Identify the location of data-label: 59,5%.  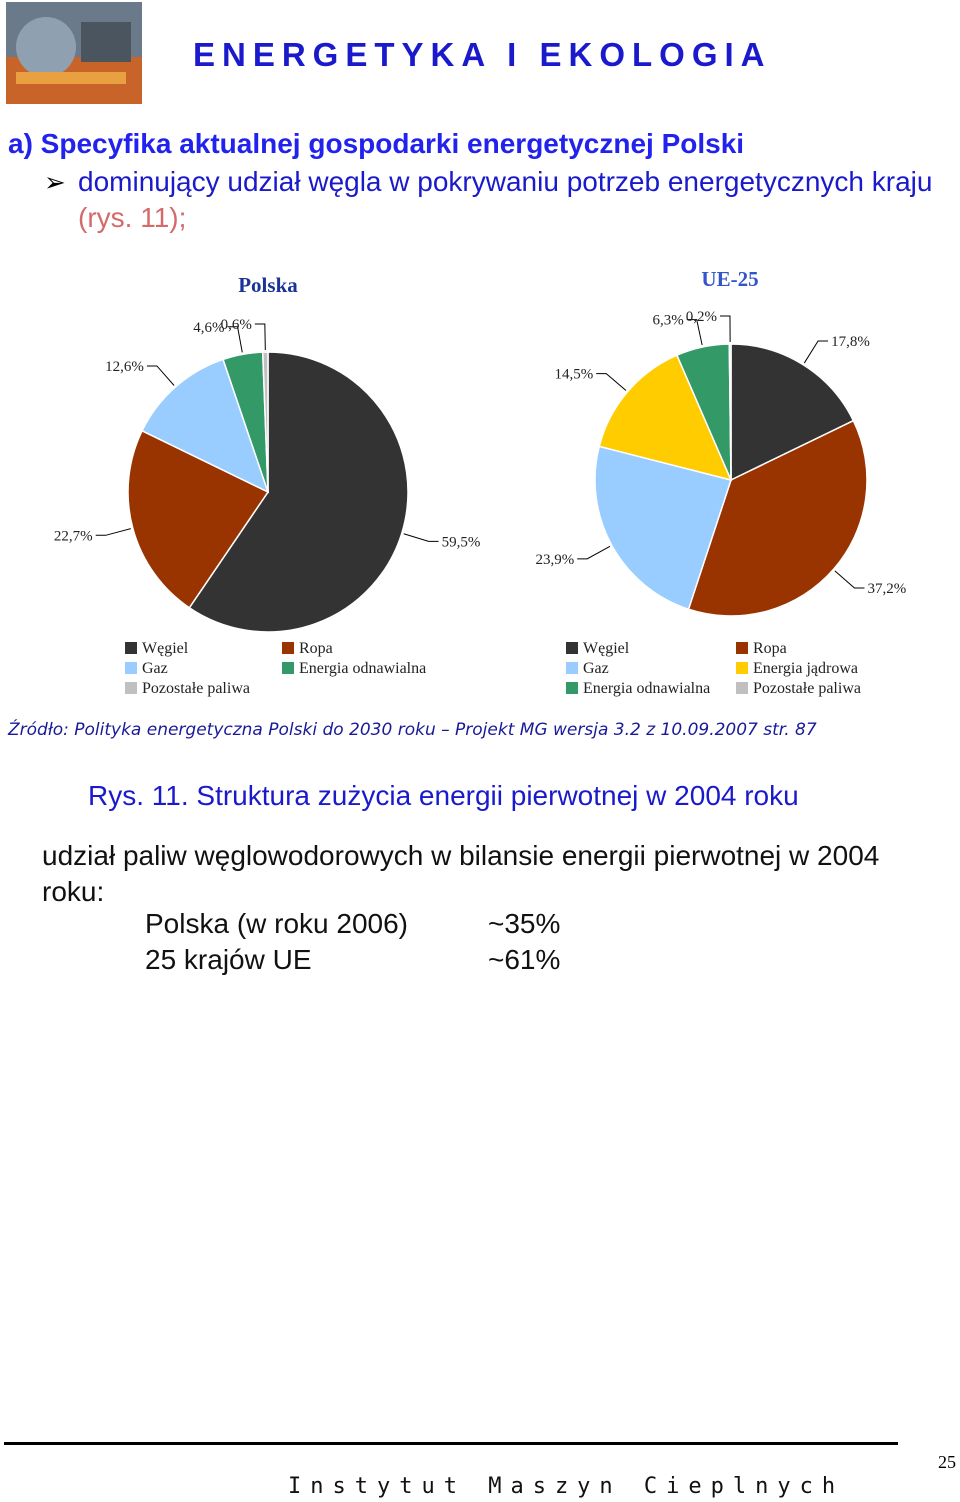
(461, 542).